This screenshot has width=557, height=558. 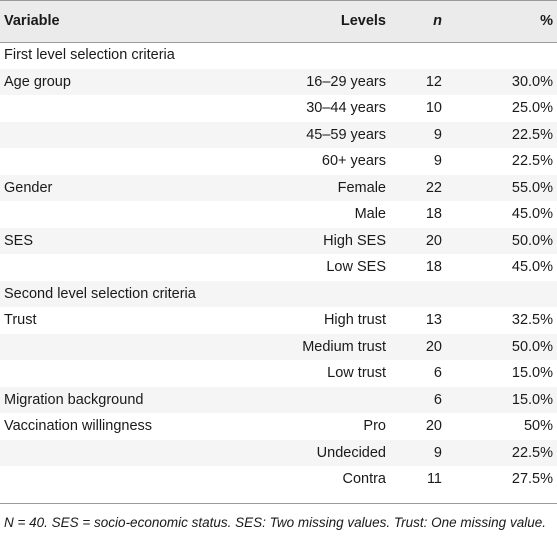 I want to click on cell-percent: 55.0%, so click(x=532, y=187).